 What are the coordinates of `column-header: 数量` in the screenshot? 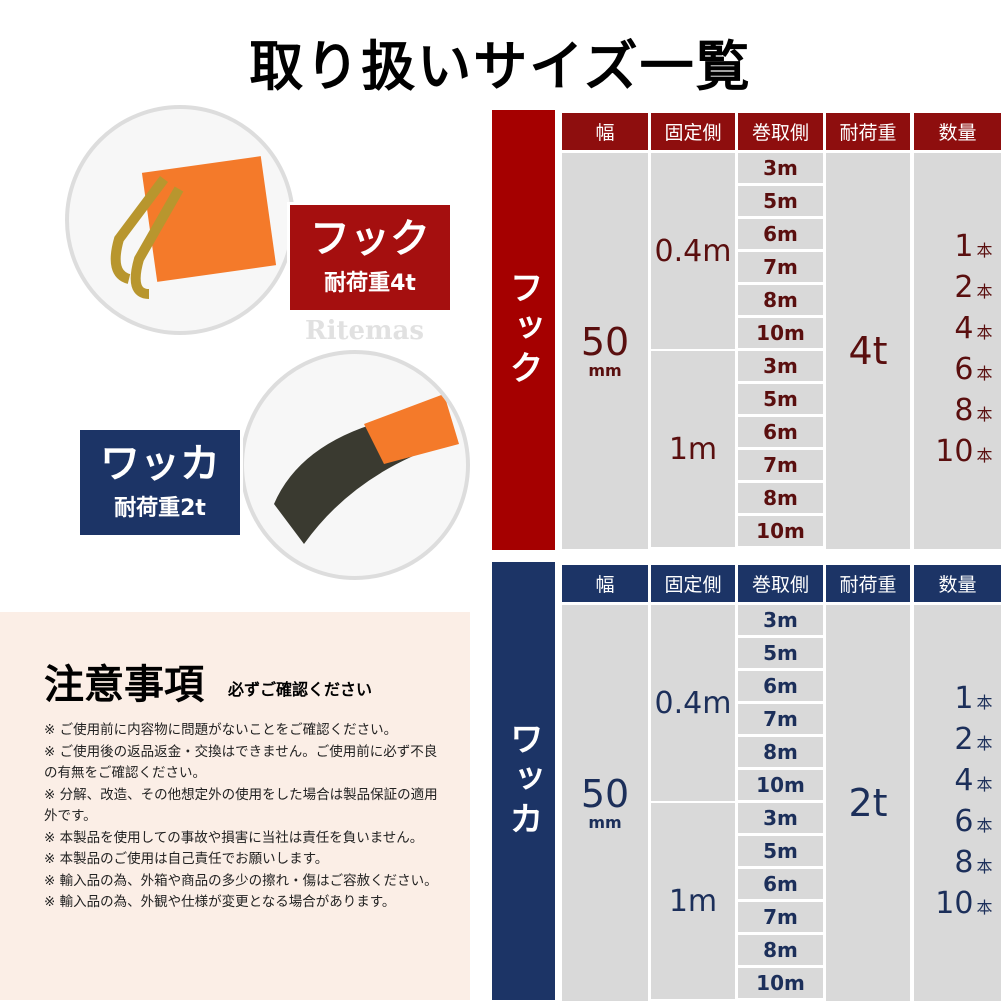 It's located at (957, 583).